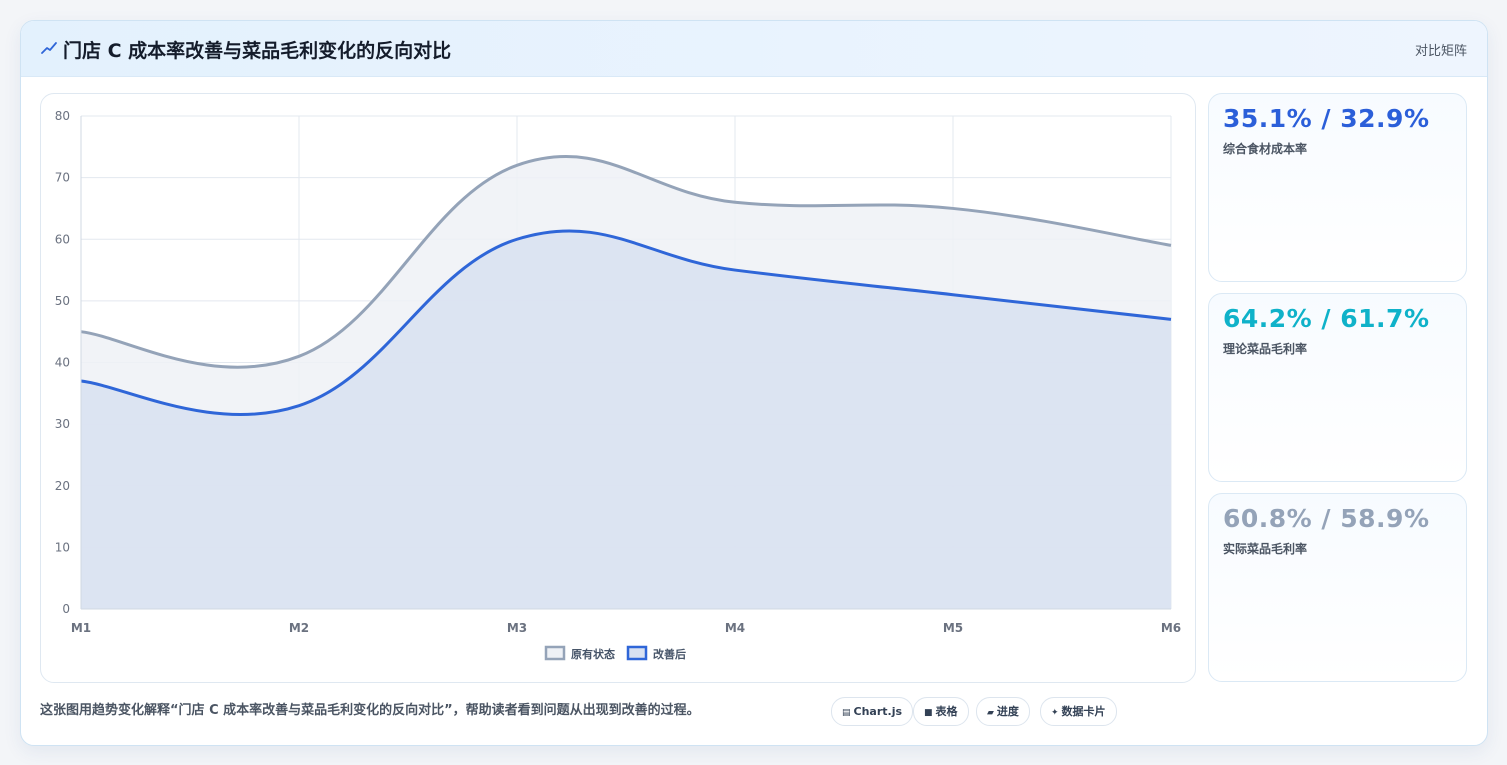 The height and width of the screenshot is (765, 1507). Describe the element at coordinates (49, 48) in the screenshot. I see `trend-icon` at that location.